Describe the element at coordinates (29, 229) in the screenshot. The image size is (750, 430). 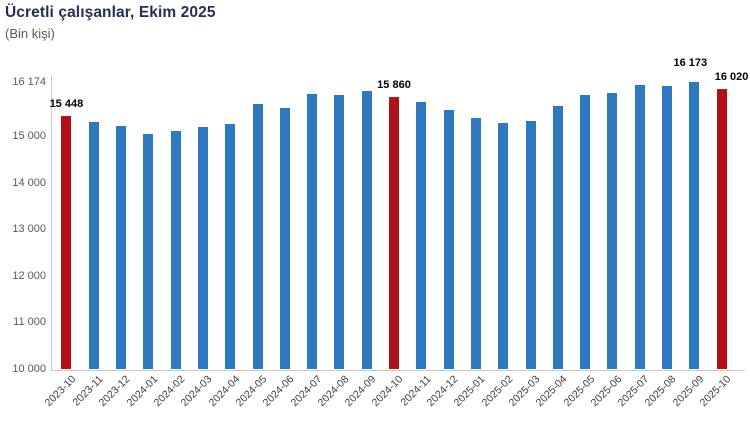
I see `y-axis-tick-label: 13 000` at that location.